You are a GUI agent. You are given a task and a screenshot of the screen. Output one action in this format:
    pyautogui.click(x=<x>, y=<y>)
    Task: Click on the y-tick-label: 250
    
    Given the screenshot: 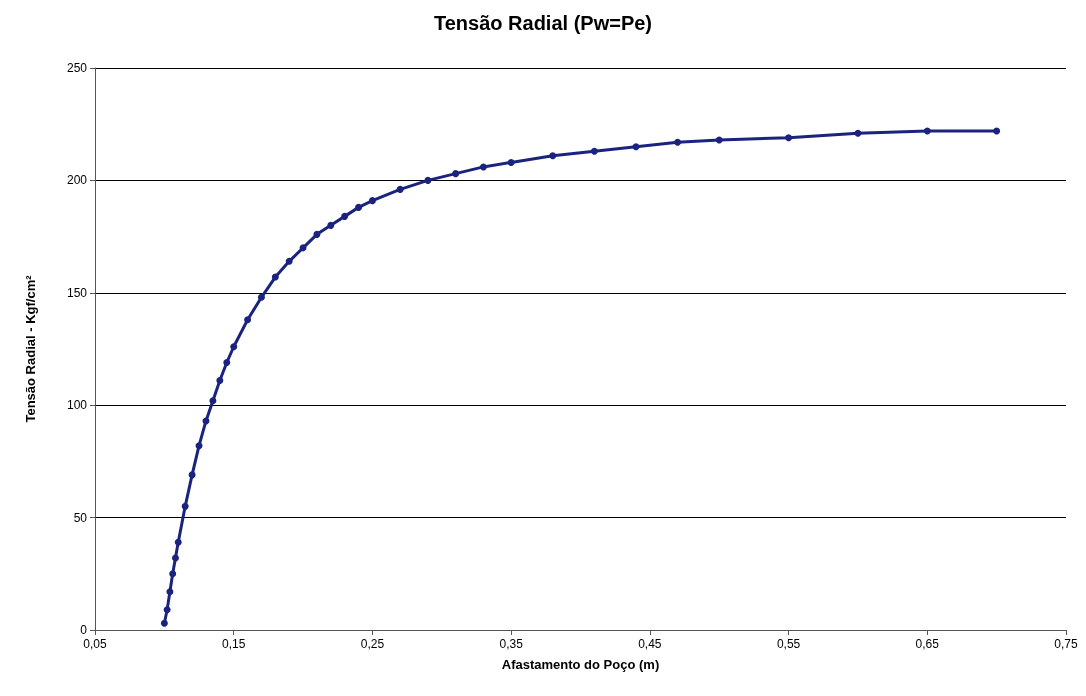 What is the action you would take?
    pyautogui.click(x=77, y=68)
    